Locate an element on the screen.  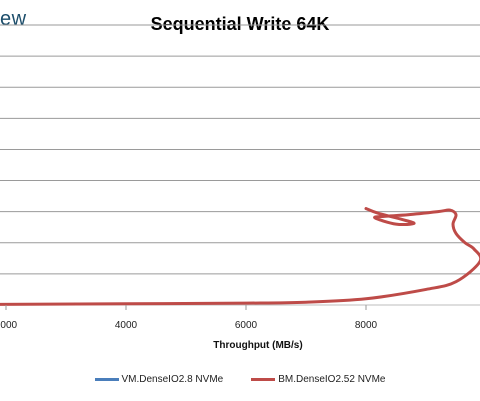
x-axis-label: Throughput (MB/s) is located at coordinates (257, 345).